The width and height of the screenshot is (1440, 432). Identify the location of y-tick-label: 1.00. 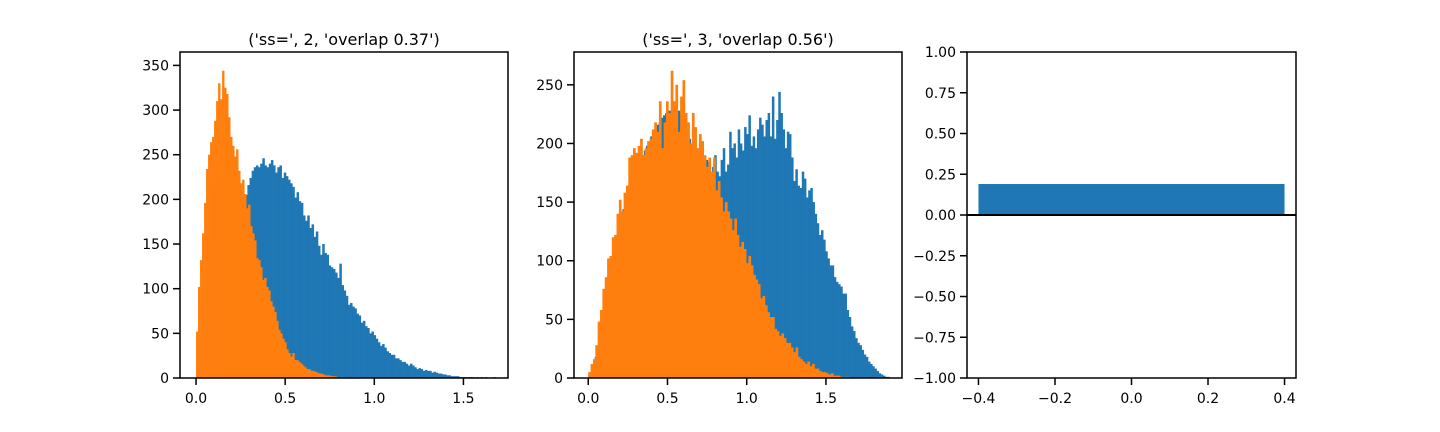
(940, 53).